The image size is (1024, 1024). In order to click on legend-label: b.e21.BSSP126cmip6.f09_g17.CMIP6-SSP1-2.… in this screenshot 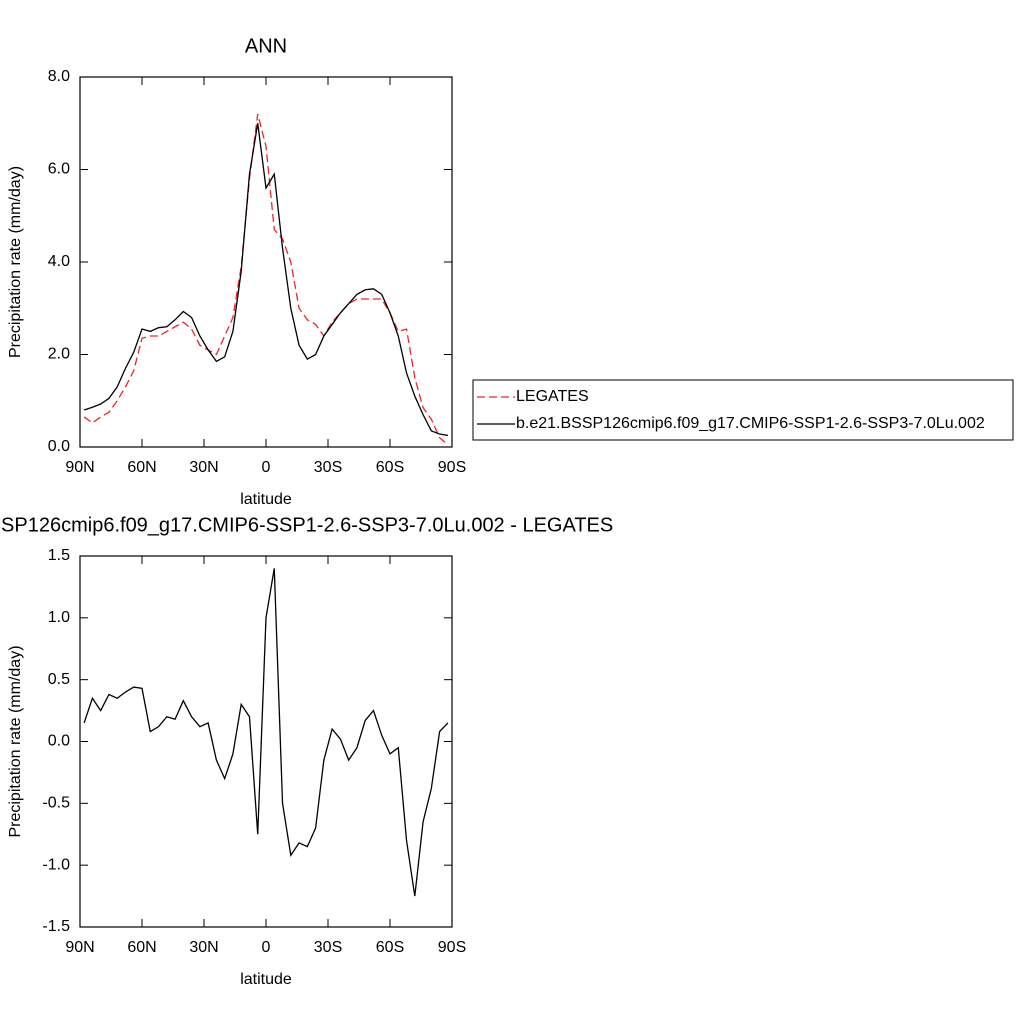, I will do `click(750, 423)`.